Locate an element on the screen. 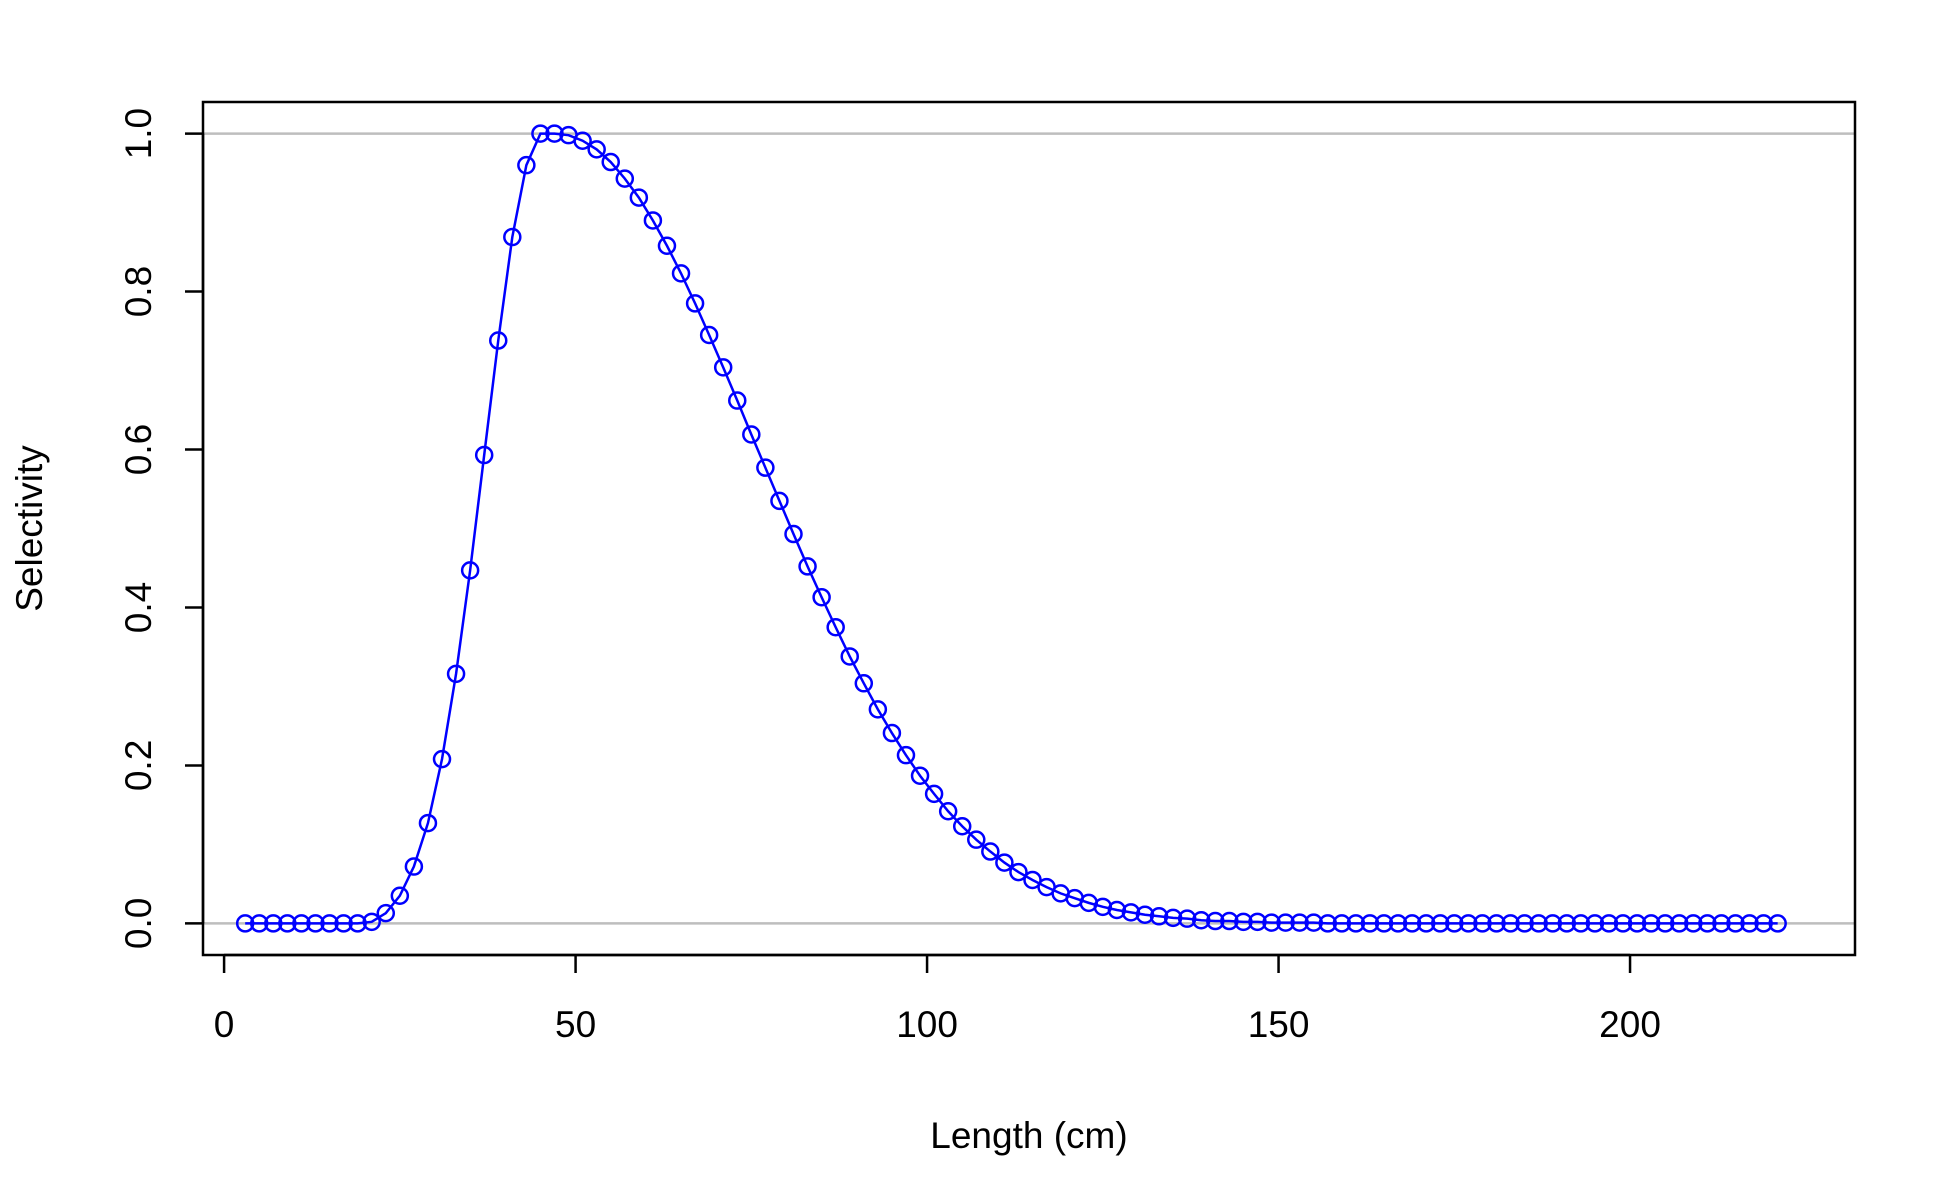  y-axis: 0.0 0.2 0.4 0.6 0.8 1.0 is located at coordinates (161, 528).